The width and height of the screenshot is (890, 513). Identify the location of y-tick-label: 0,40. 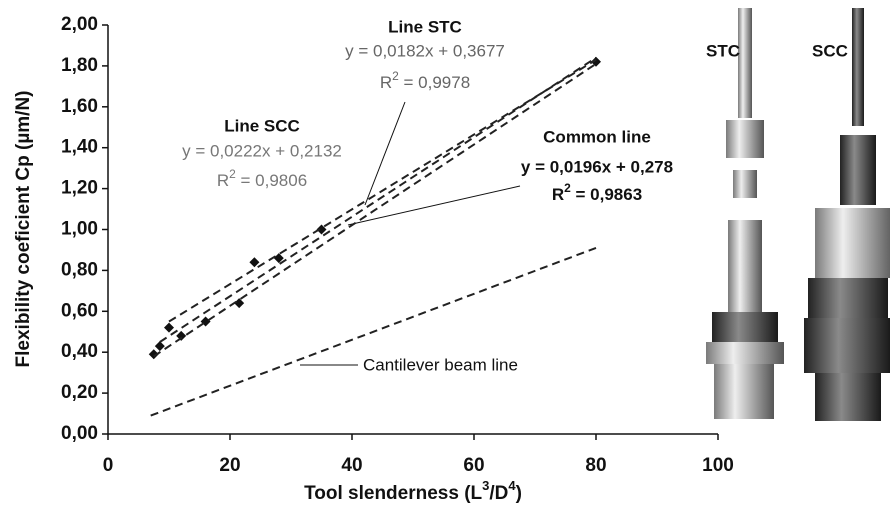
(79, 351).